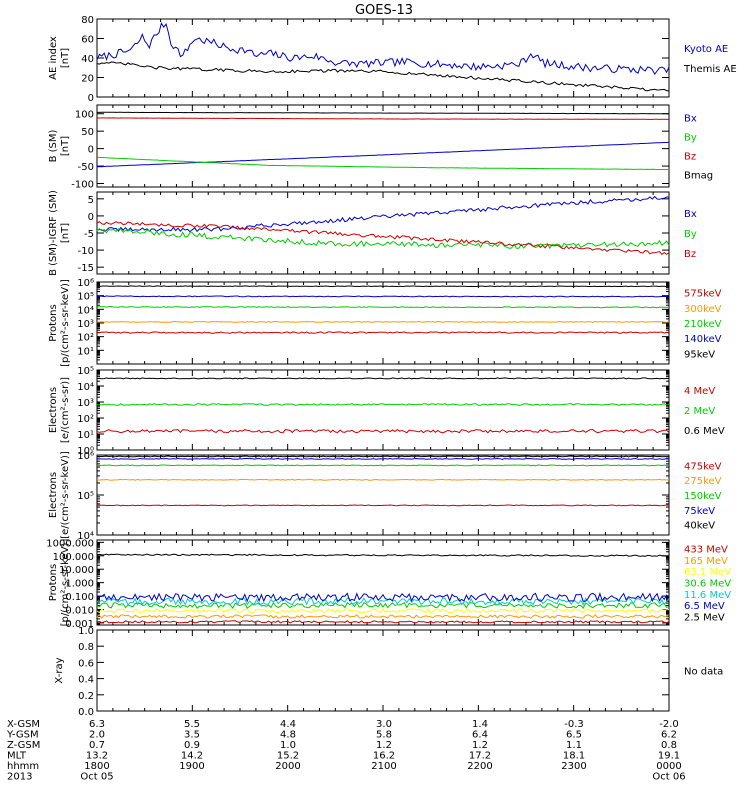 This screenshot has height=800, width=750. Describe the element at coordinates (574, 735) in the screenshot. I see `x-row-value: 6.5` at that location.